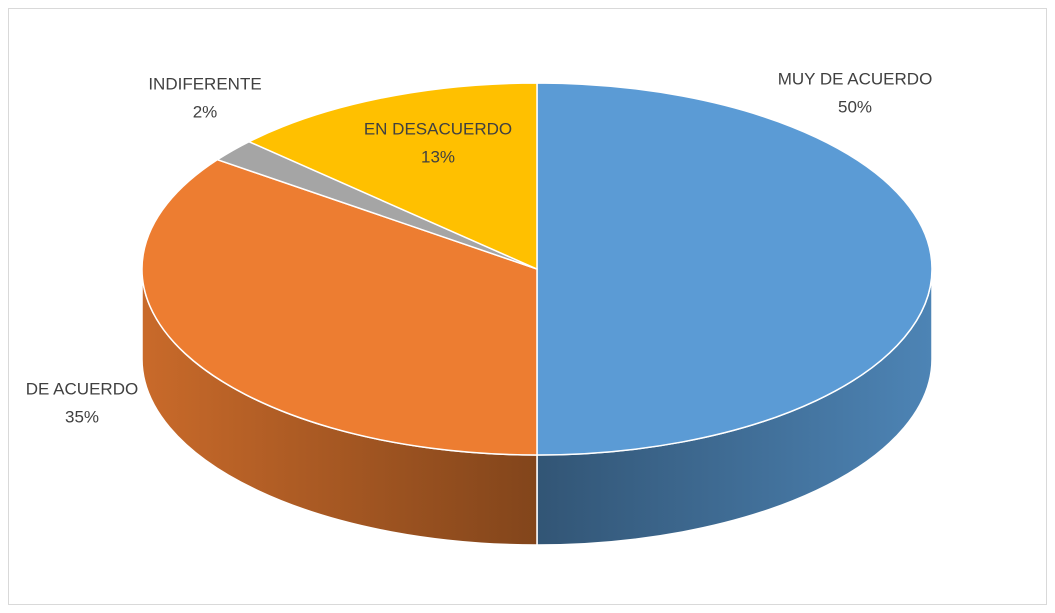 The image size is (1055, 613). What do you see at coordinates (82, 388) in the screenshot?
I see `data-label-name: DE ACUERDO` at bounding box center [82, 388].